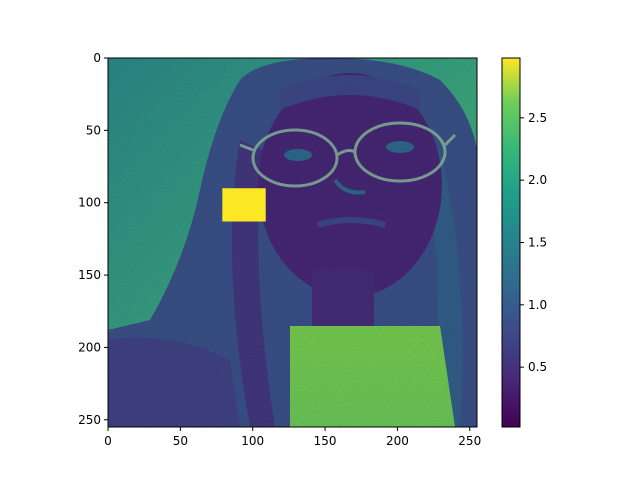 This screenshot has height=480, width=640. I want to click on x-tick-label: 0, so click(108, 441).